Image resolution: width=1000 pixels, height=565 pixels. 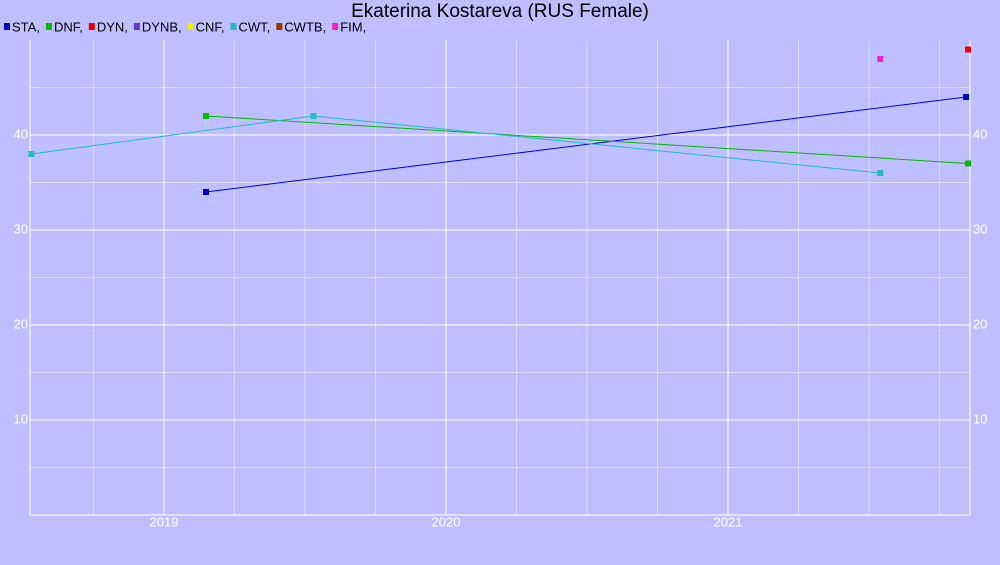 What do you see at coordinates (21, 228) in the screenshot?
I see `y-tick-label: 30` at bounding box center [21, 228].